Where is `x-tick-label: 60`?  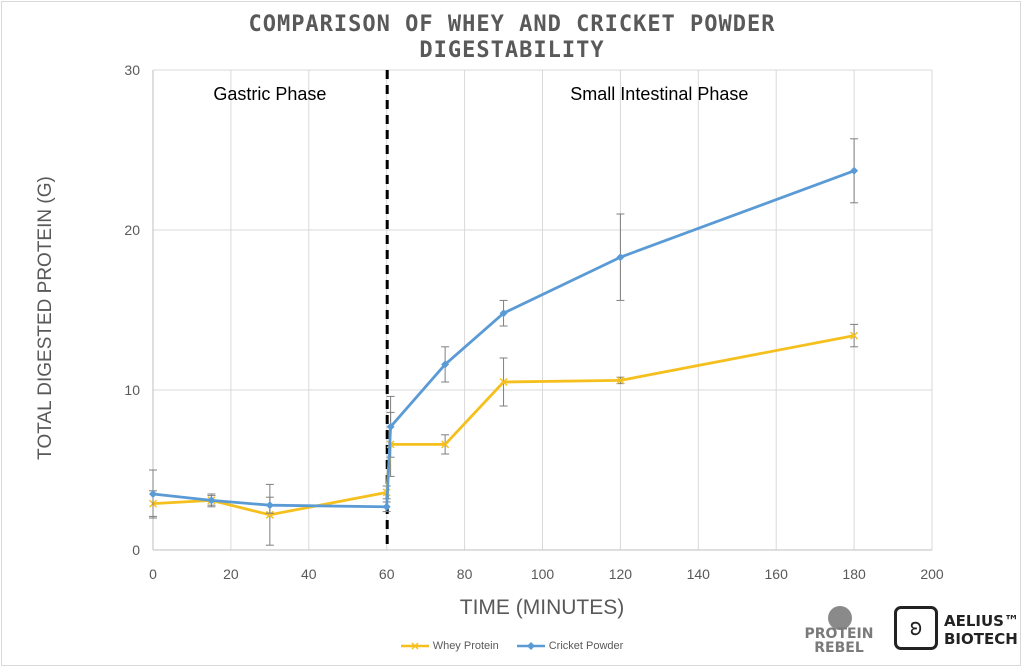
x-tick-label: 60 is located at coordinates (387, 574).